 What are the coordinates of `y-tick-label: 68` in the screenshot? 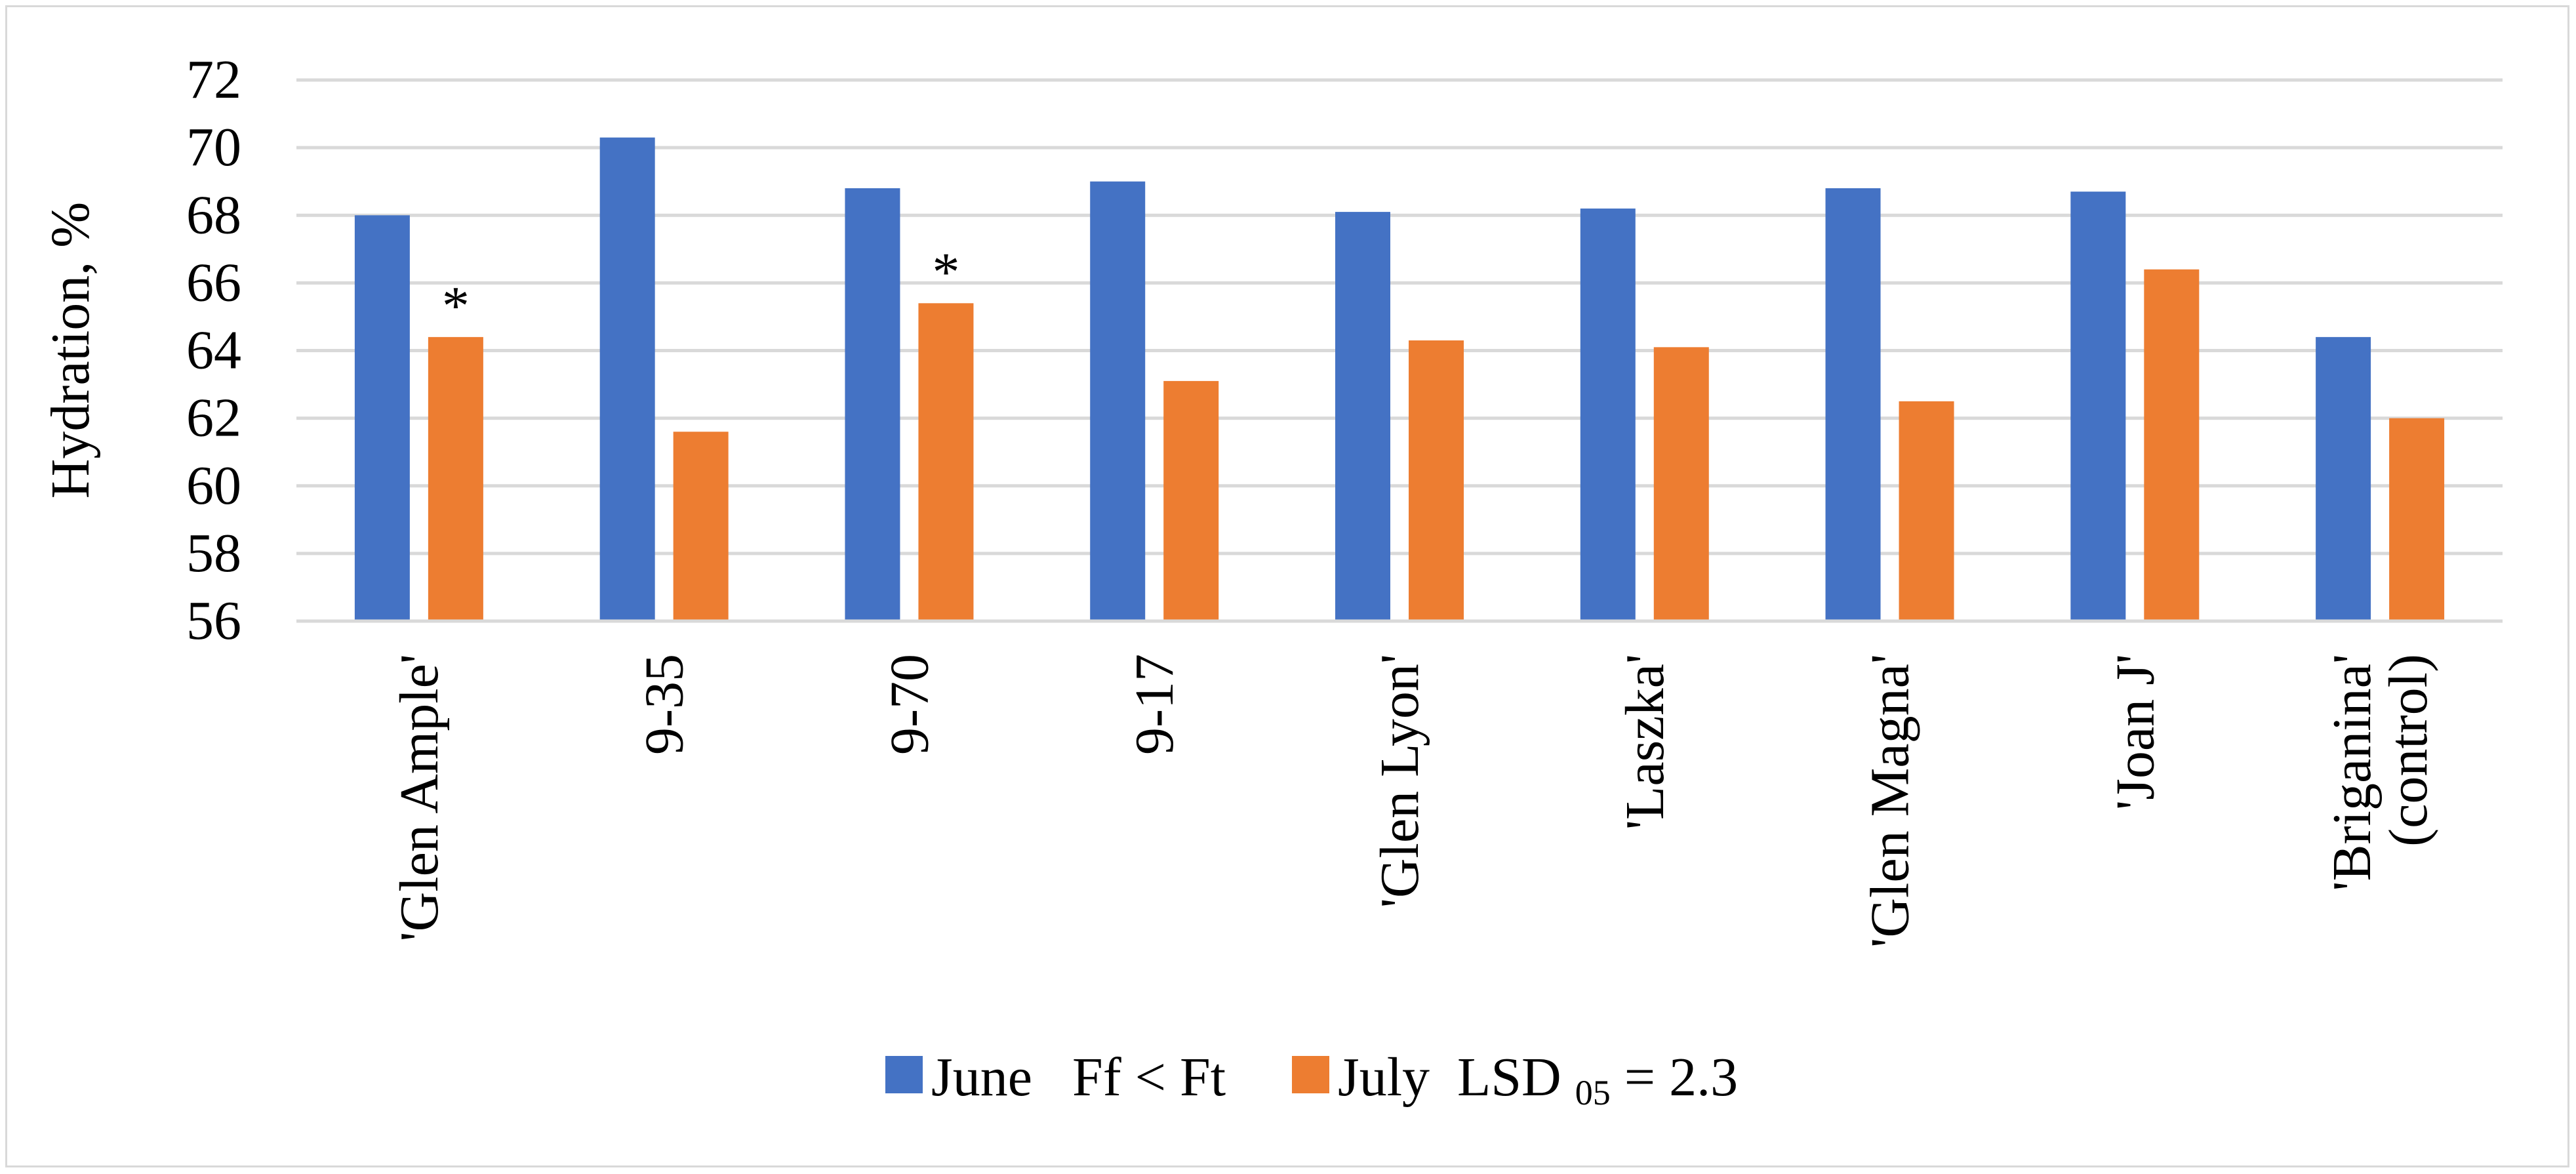 It's located at (213, 215).